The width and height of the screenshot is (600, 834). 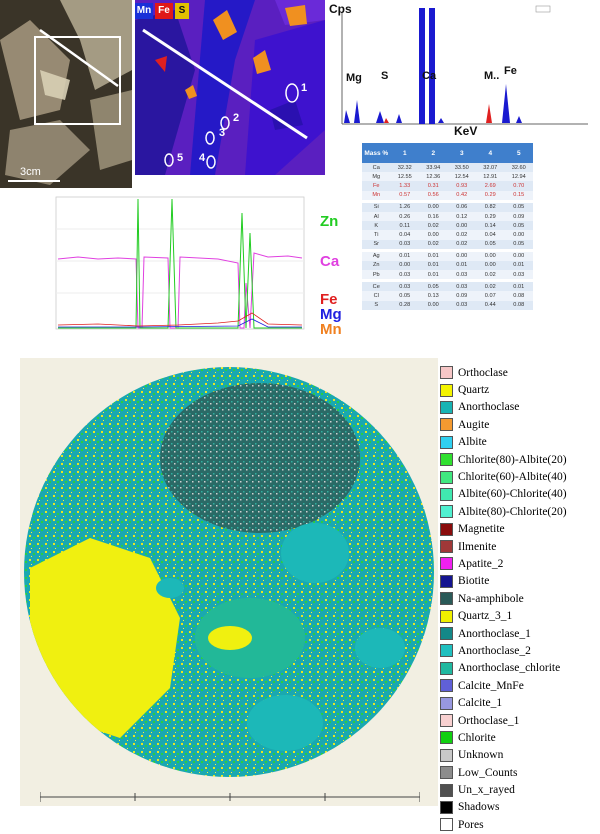 What do you see at coordinates (477, 546) in the screenshot?
I see `legend-label: Ilmenite` at bounding box center [477, 546].